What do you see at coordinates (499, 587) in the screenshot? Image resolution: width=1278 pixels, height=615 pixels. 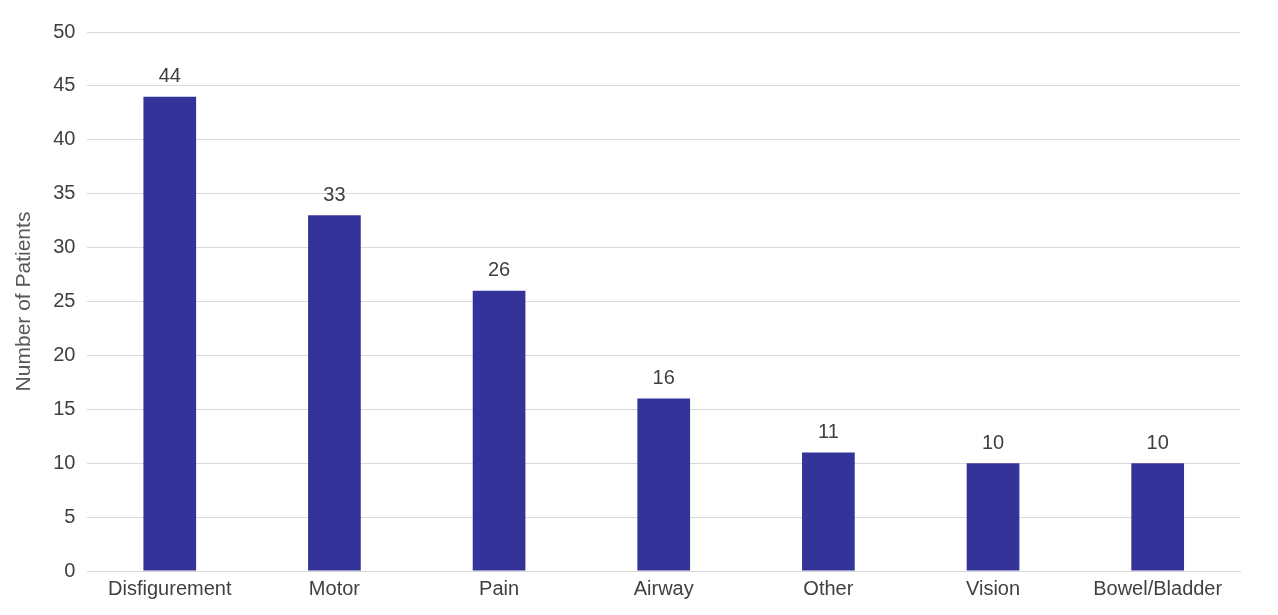 I see `x-tick-label: Pain` at bounding box center [499, 587].